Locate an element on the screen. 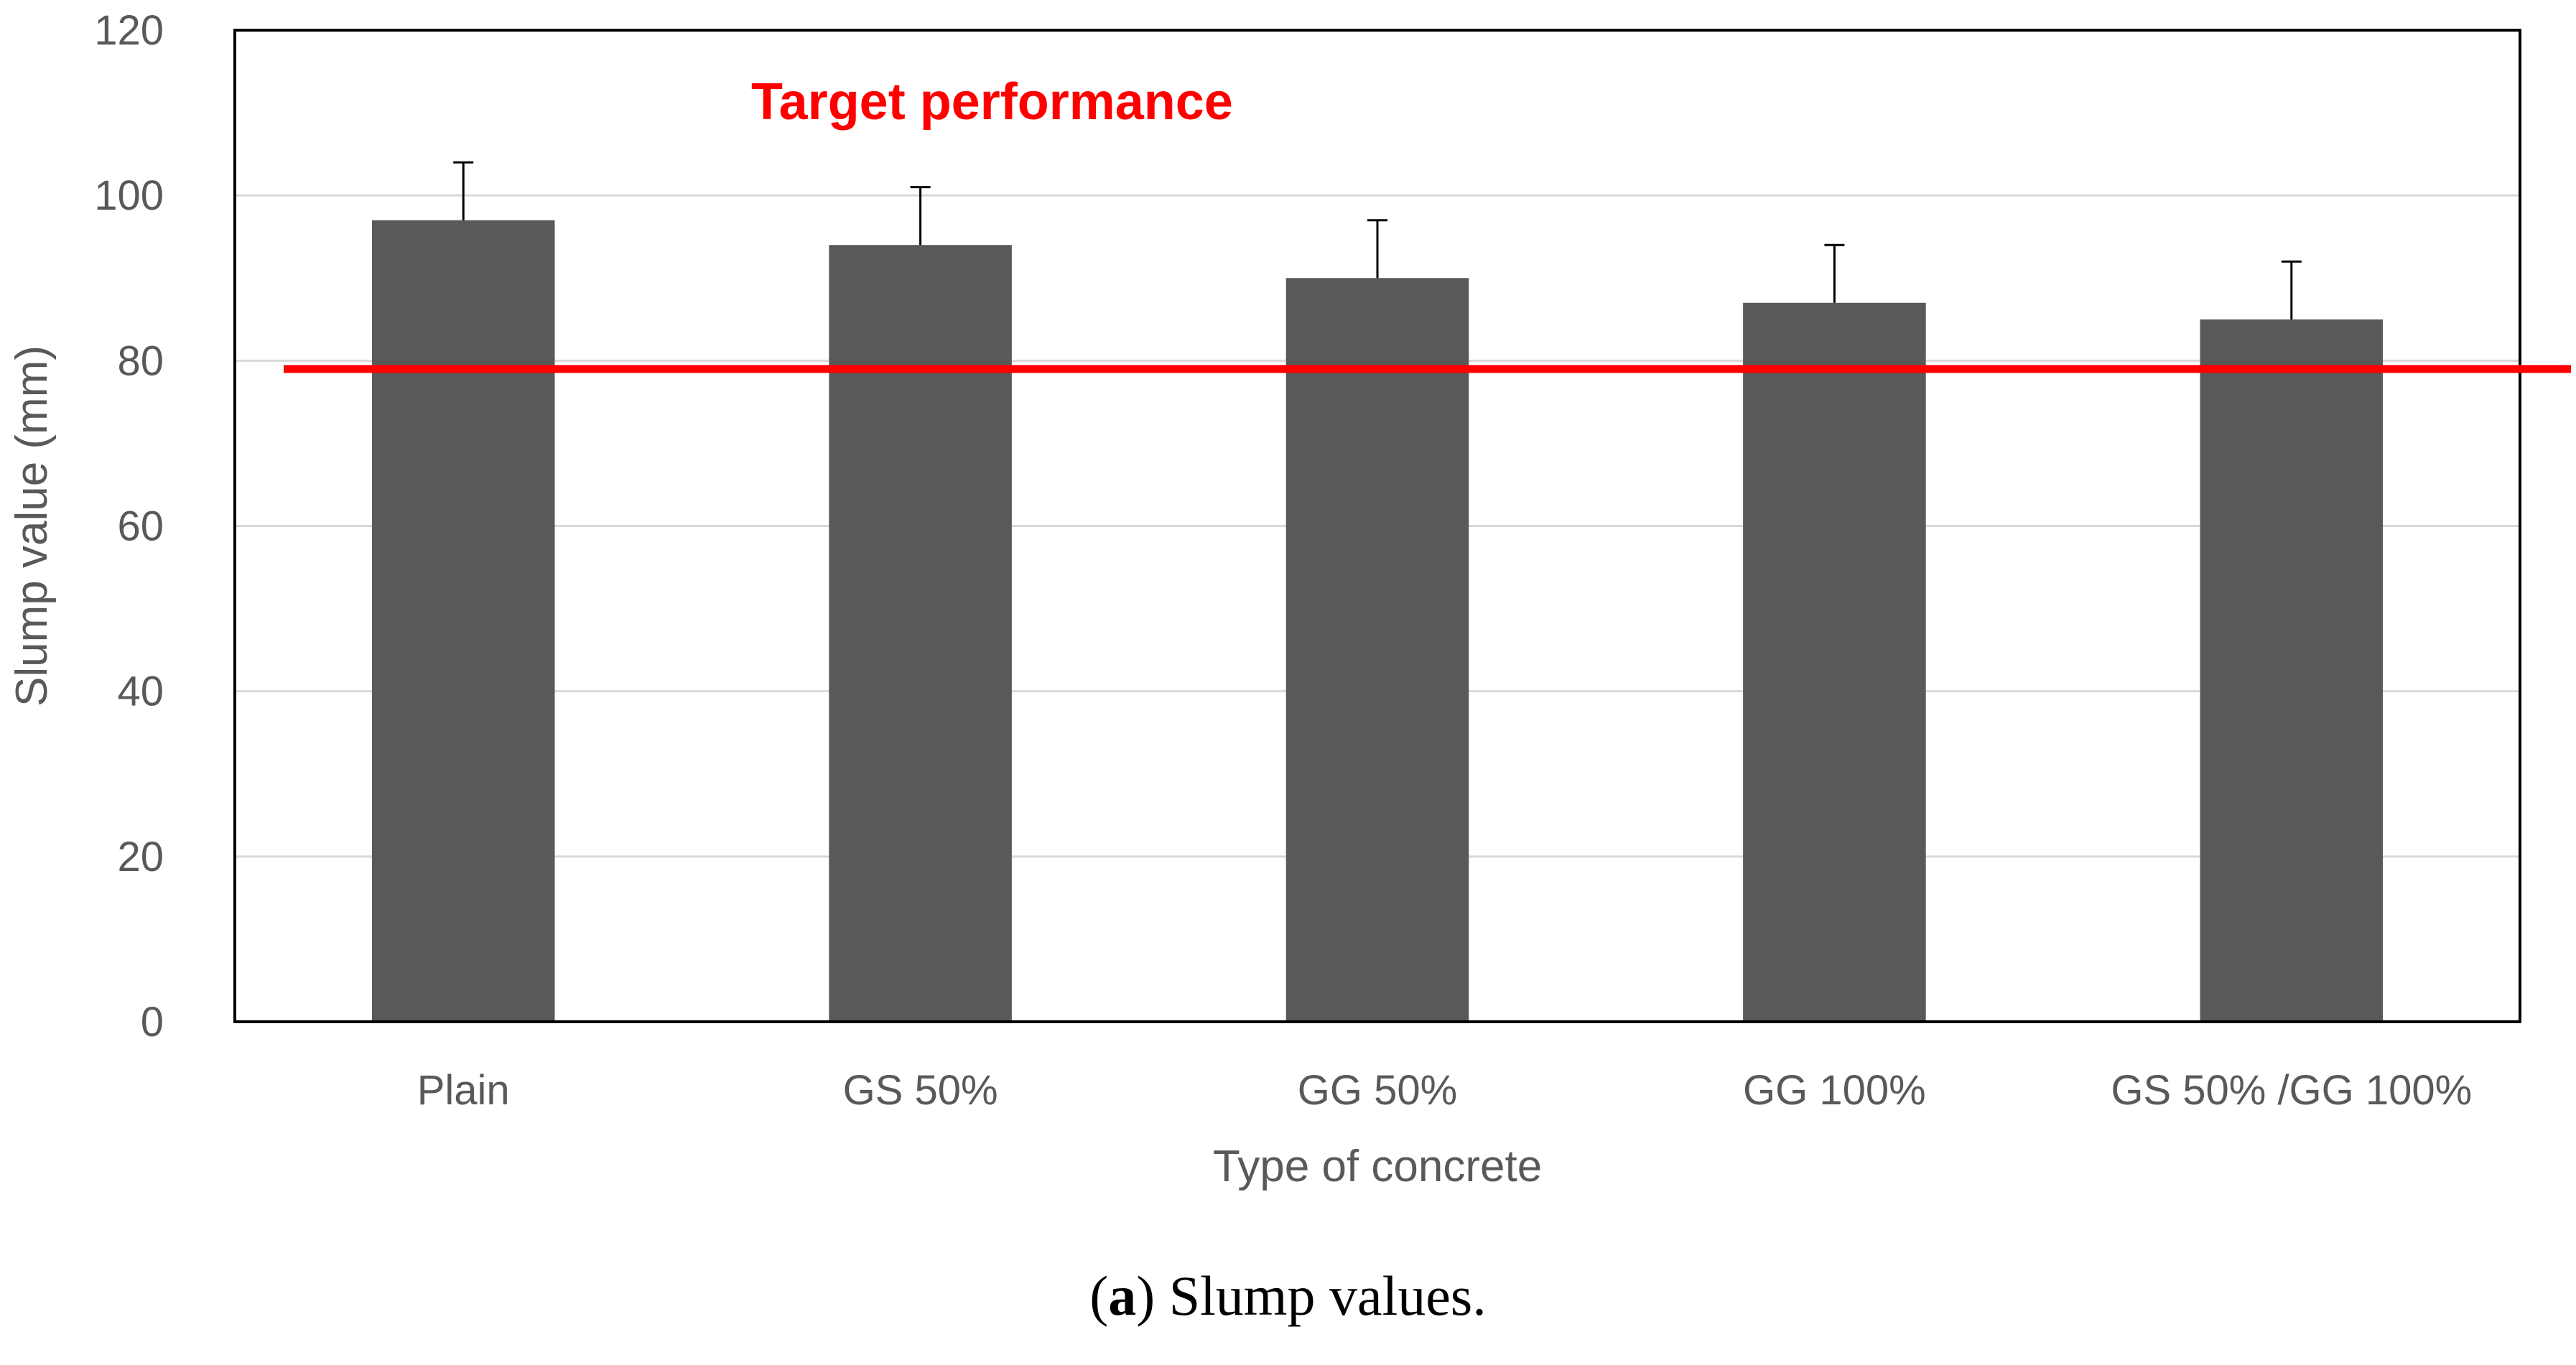 Image resolution: width=2576 pixels, height=1365 pixels. x-axis-ticks: Plain GS 50% GG 50% GG 100% GS 50% /GG 100% is located at coordinates (1445, 1090).